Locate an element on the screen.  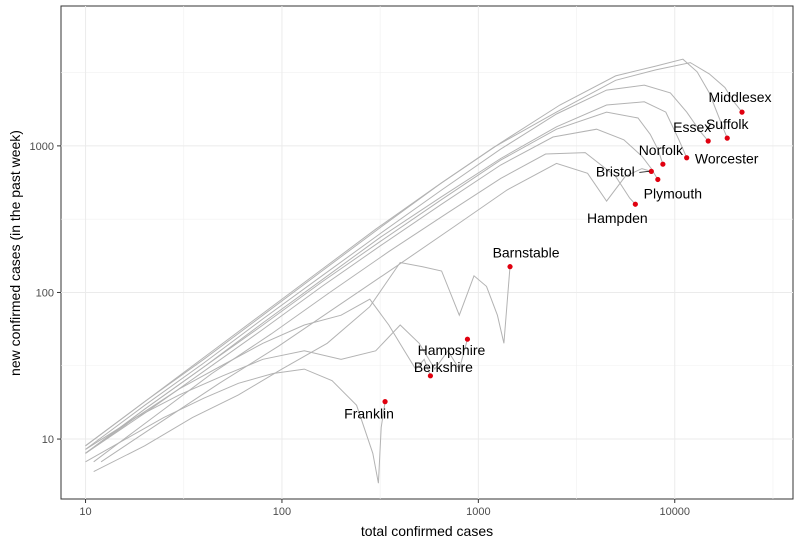
x-tick-label: 10 is located at coordinates (85, 512).